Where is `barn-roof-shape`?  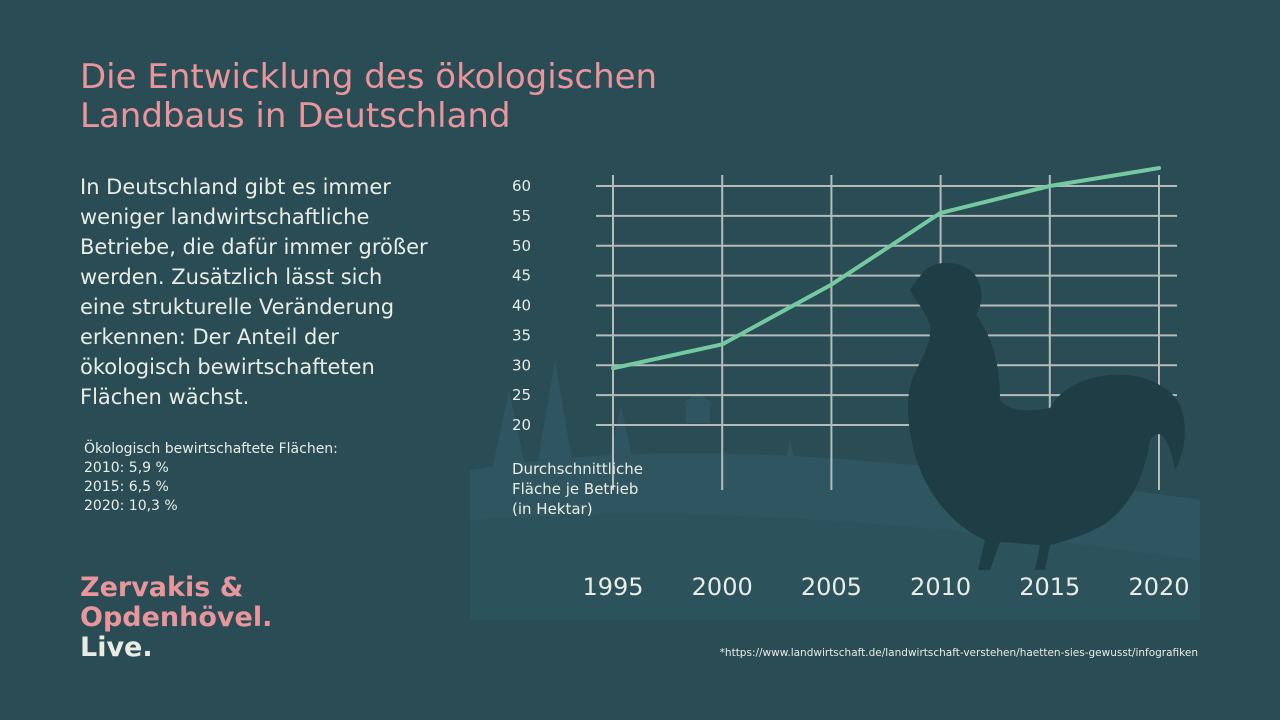
barn-roof-shape is located at coordinates (698, 398).